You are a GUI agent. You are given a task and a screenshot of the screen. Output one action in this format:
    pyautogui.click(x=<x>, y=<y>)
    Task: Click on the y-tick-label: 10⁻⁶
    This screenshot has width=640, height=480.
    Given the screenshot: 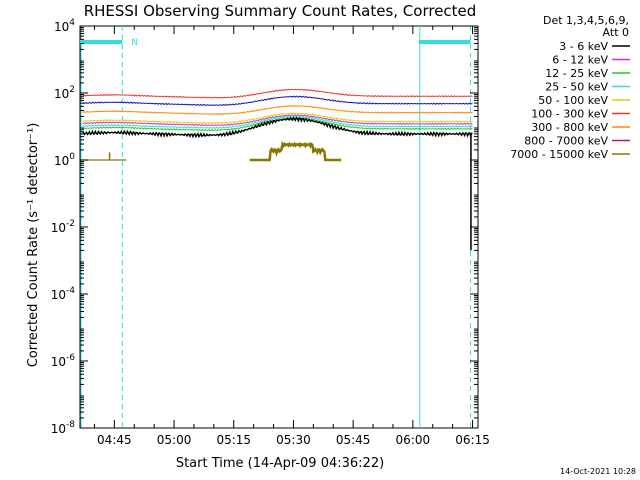 What is the action you would take?
    pyautogui.click(x=63, y=361)
    